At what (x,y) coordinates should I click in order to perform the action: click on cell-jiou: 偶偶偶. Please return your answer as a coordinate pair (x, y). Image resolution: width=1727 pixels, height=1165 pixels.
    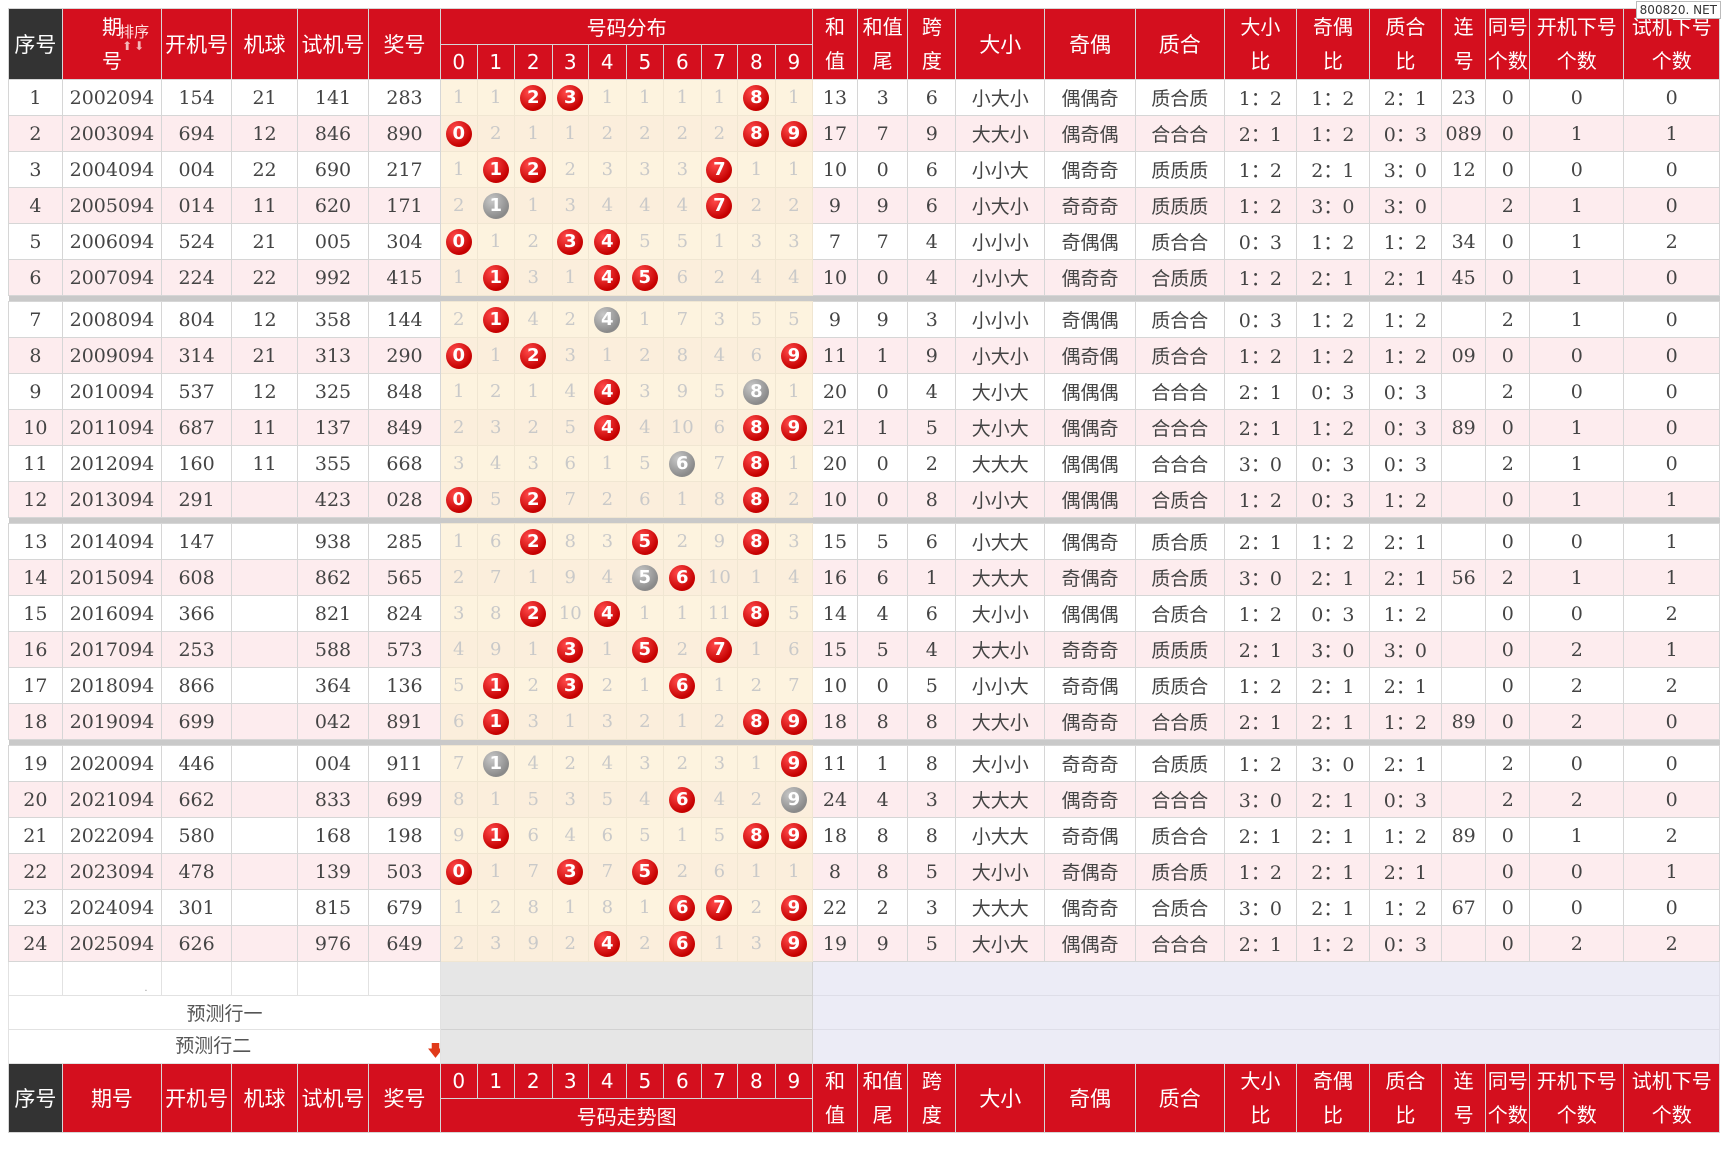
    Looking at the image, I should click on (1090, 463).